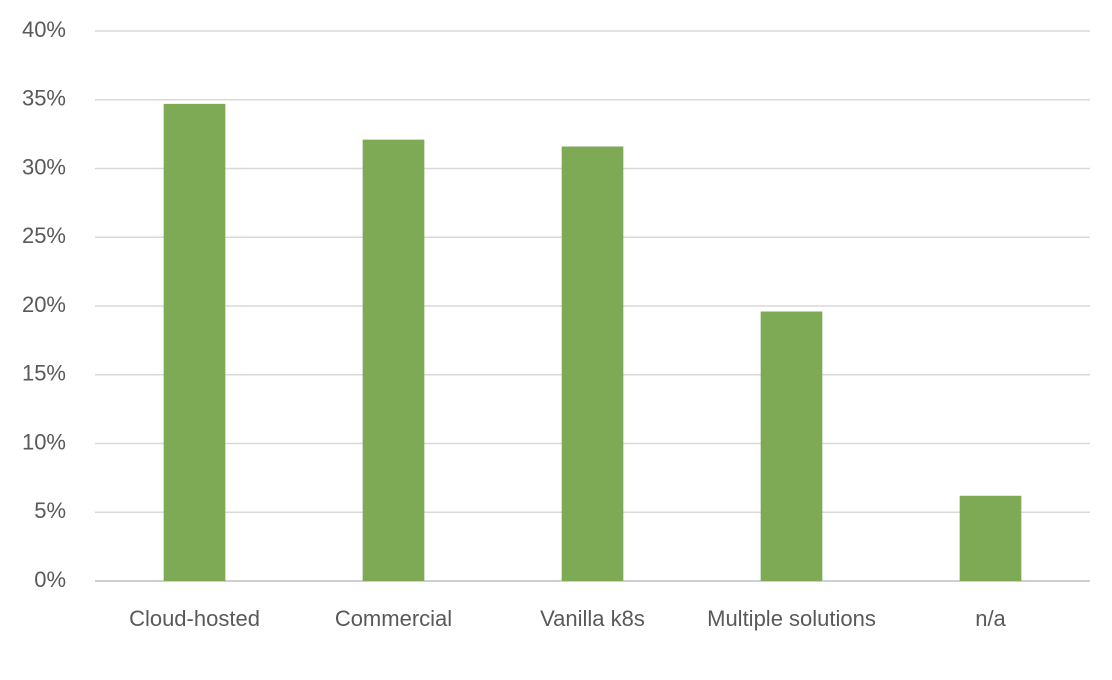 The height and width of the screenshot is (680, 1112). Describe the element at coordinates (791, 618) in the screenshot. I see `x-tick-label: Multiple solutions` at that location.